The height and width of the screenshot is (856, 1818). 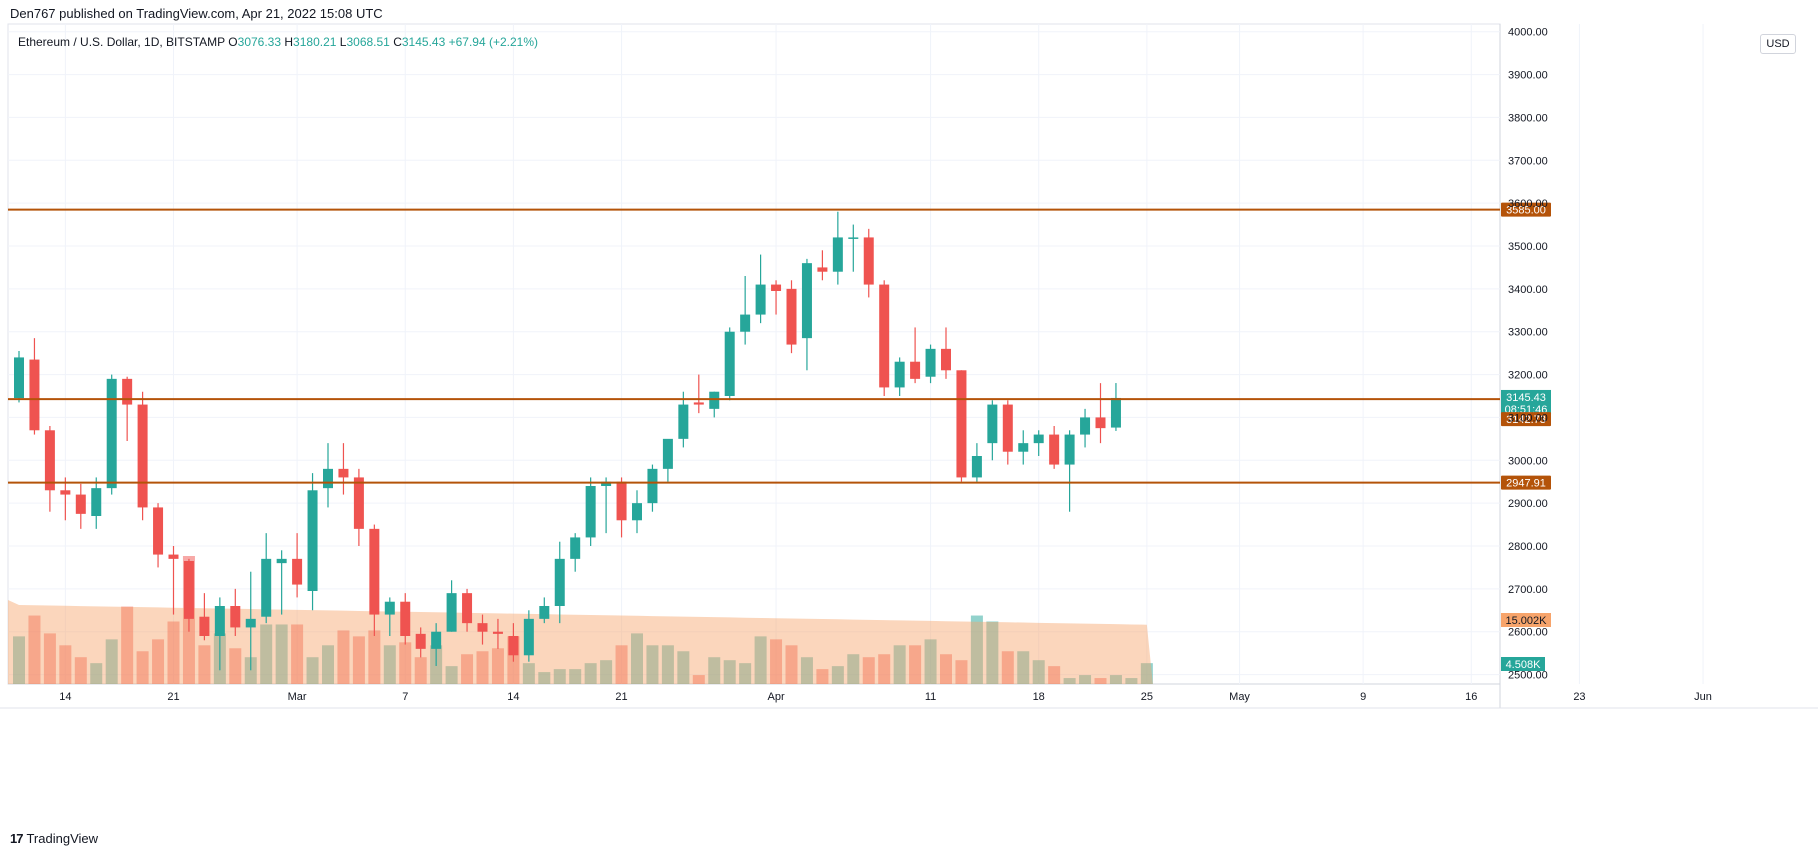 What do you see at coordinates (1528, 118) in the screenshot?
I see `y-tick-label: 3800.00` at bounding box center [1528, 118].